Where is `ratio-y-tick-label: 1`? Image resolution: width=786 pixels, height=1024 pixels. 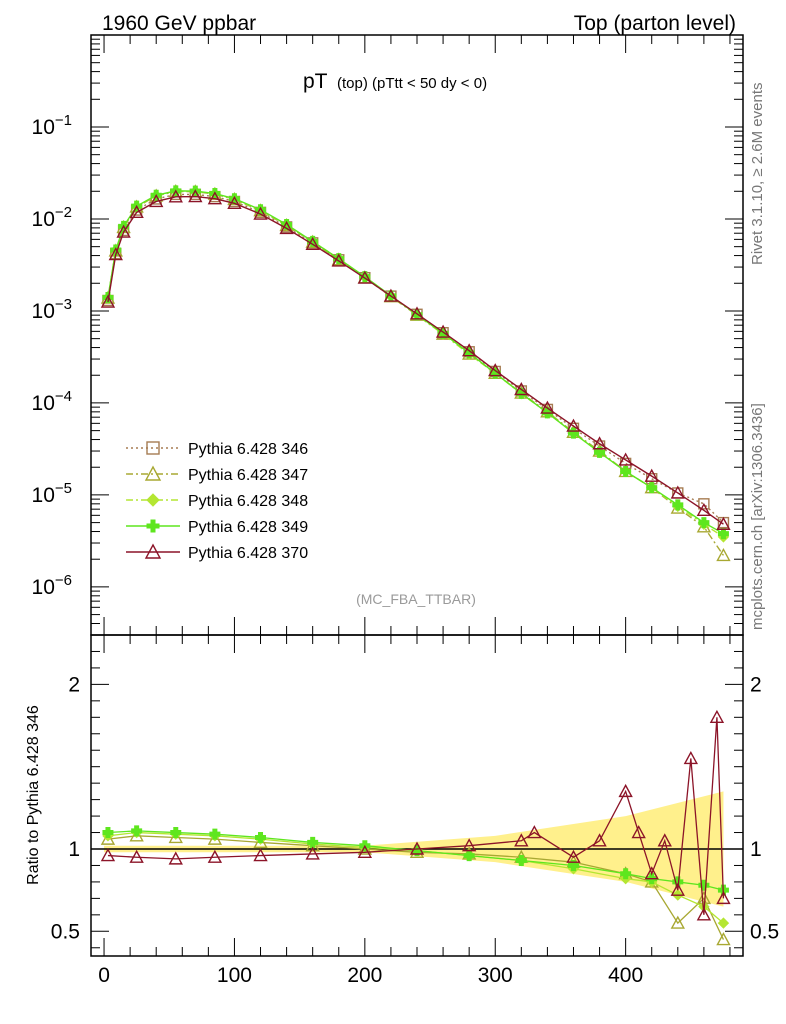
ratio-y-tick-label: 1 is located at coordinates (74, 849).